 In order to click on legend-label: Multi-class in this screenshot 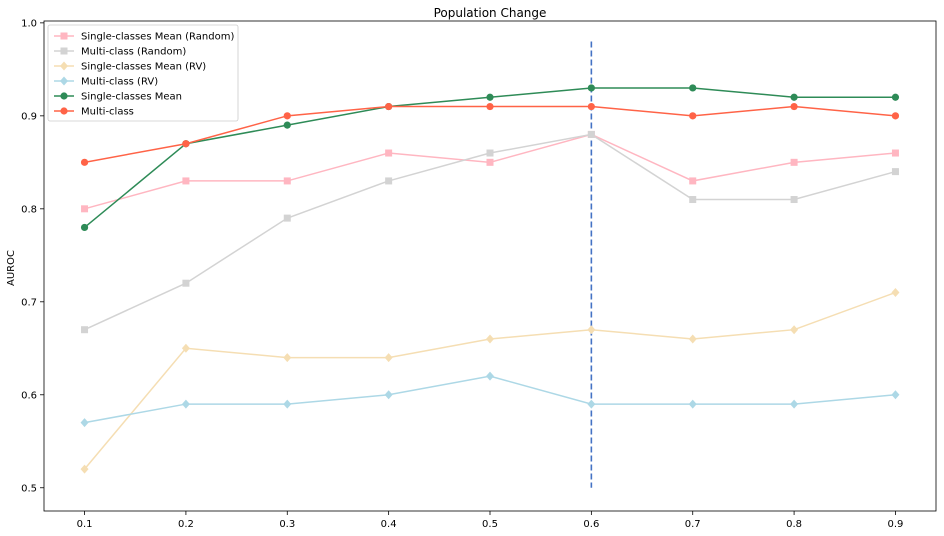, I will do `click(107, 112)`.